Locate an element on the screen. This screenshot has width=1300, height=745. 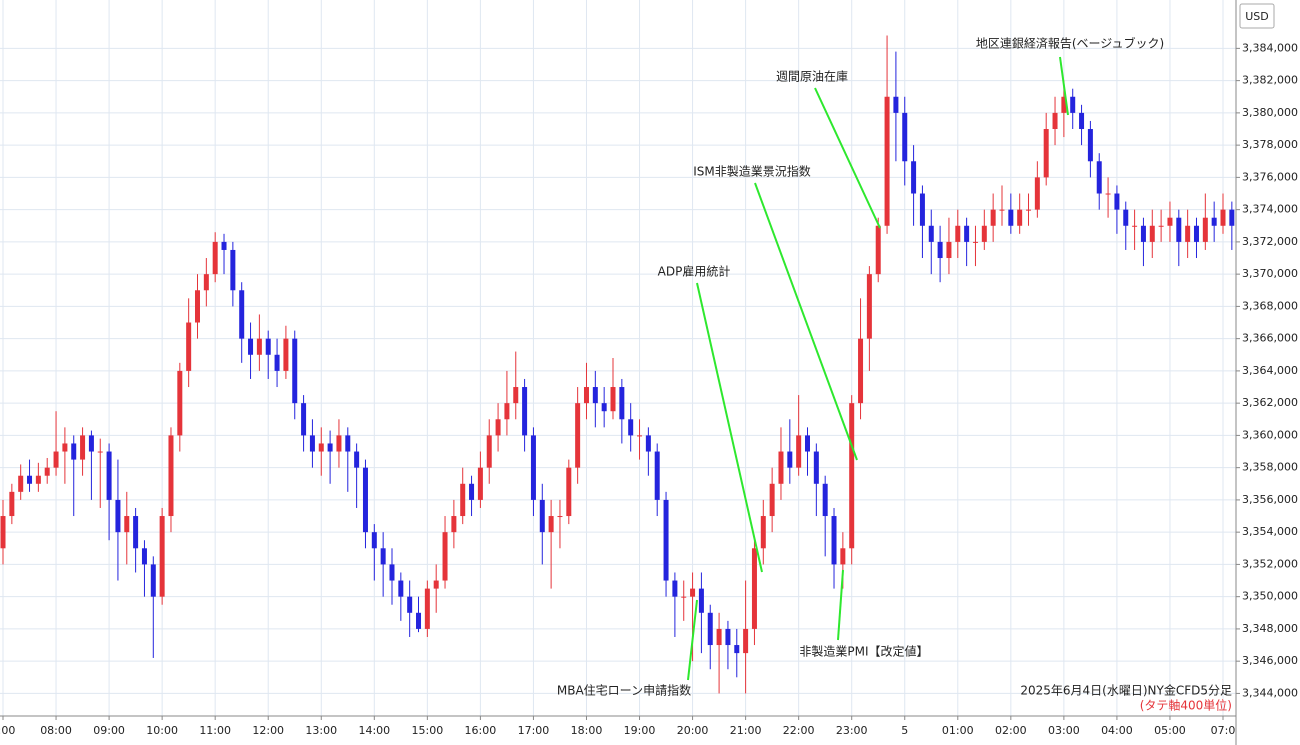
y-tick-label: 3,374,000 is located at coordinates (1270, 209).